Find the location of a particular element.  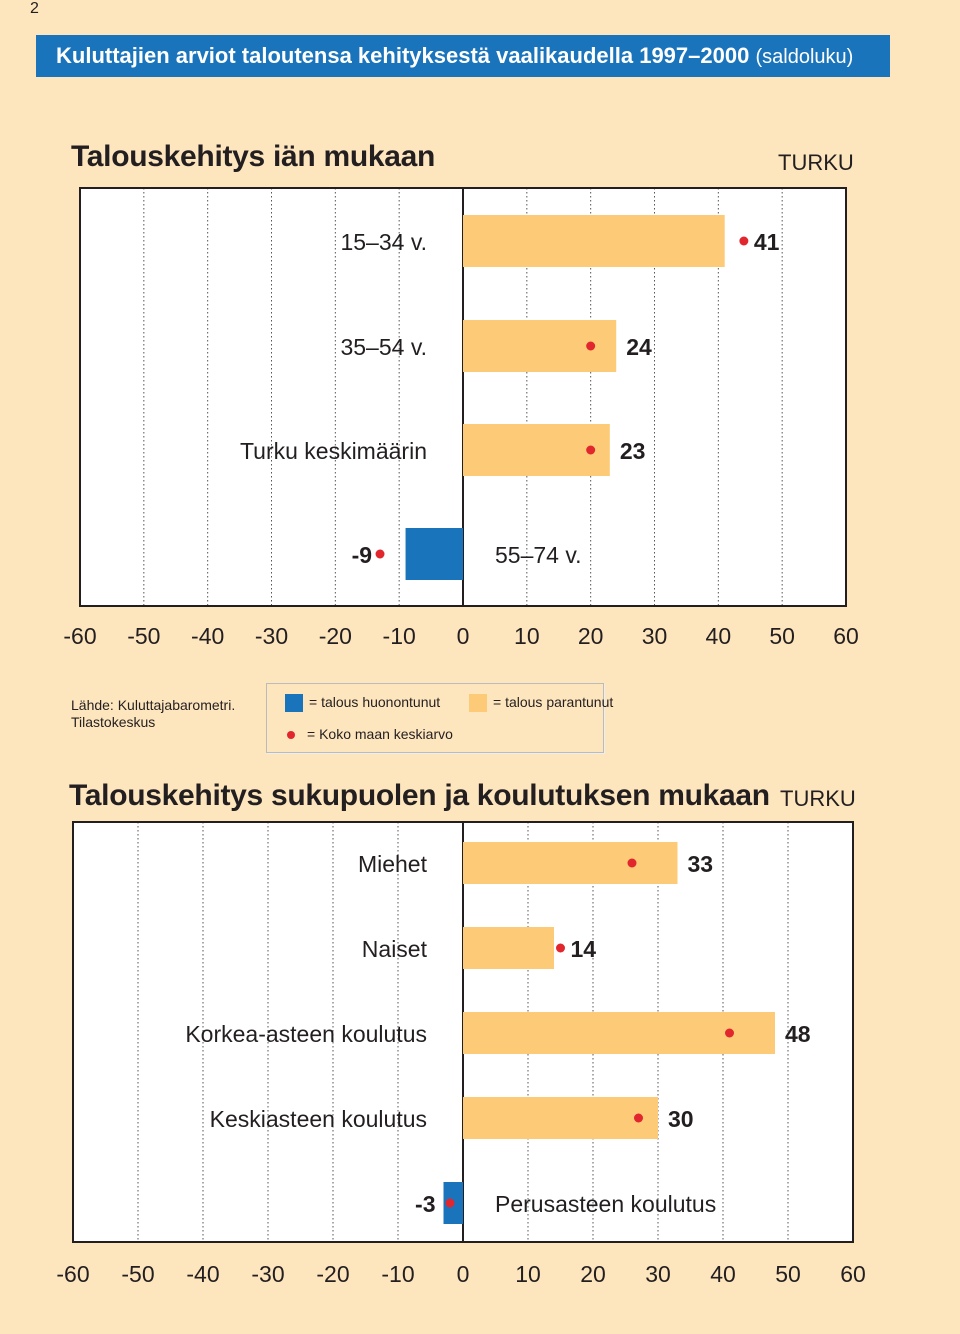

chart1-tick-label: -30 is located at coordinates (271, 636).